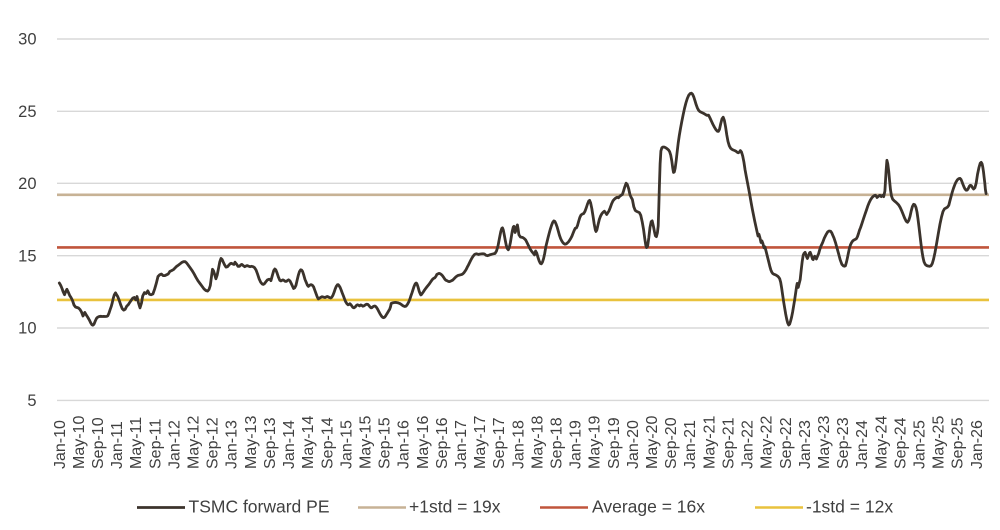 This screenshot has width=1000, height=530. I want to click on svg-text: Sep-22, so click(786, 443).